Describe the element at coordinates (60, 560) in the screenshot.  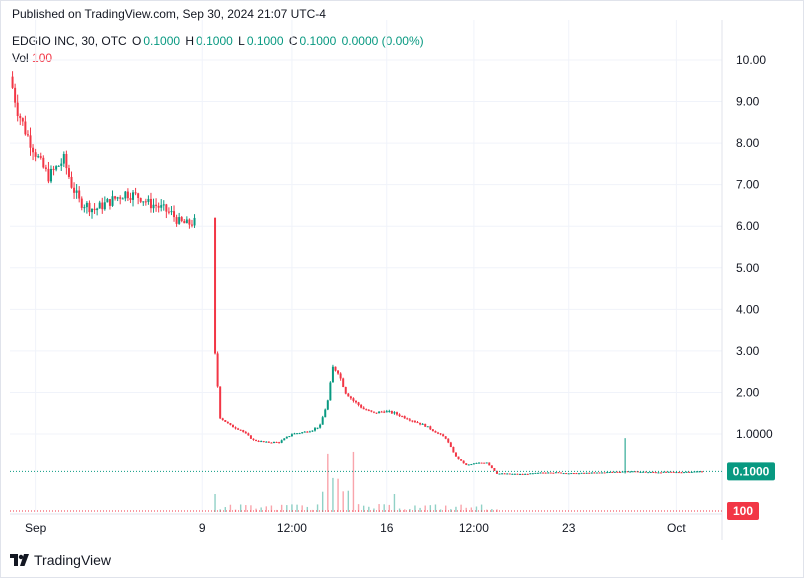
I see `brand-footer: TradingView` at that location.